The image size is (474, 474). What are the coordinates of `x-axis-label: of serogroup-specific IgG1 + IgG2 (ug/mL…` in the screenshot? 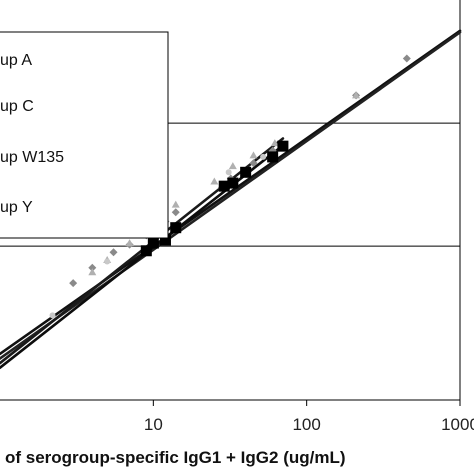 It's located at (175, 457).